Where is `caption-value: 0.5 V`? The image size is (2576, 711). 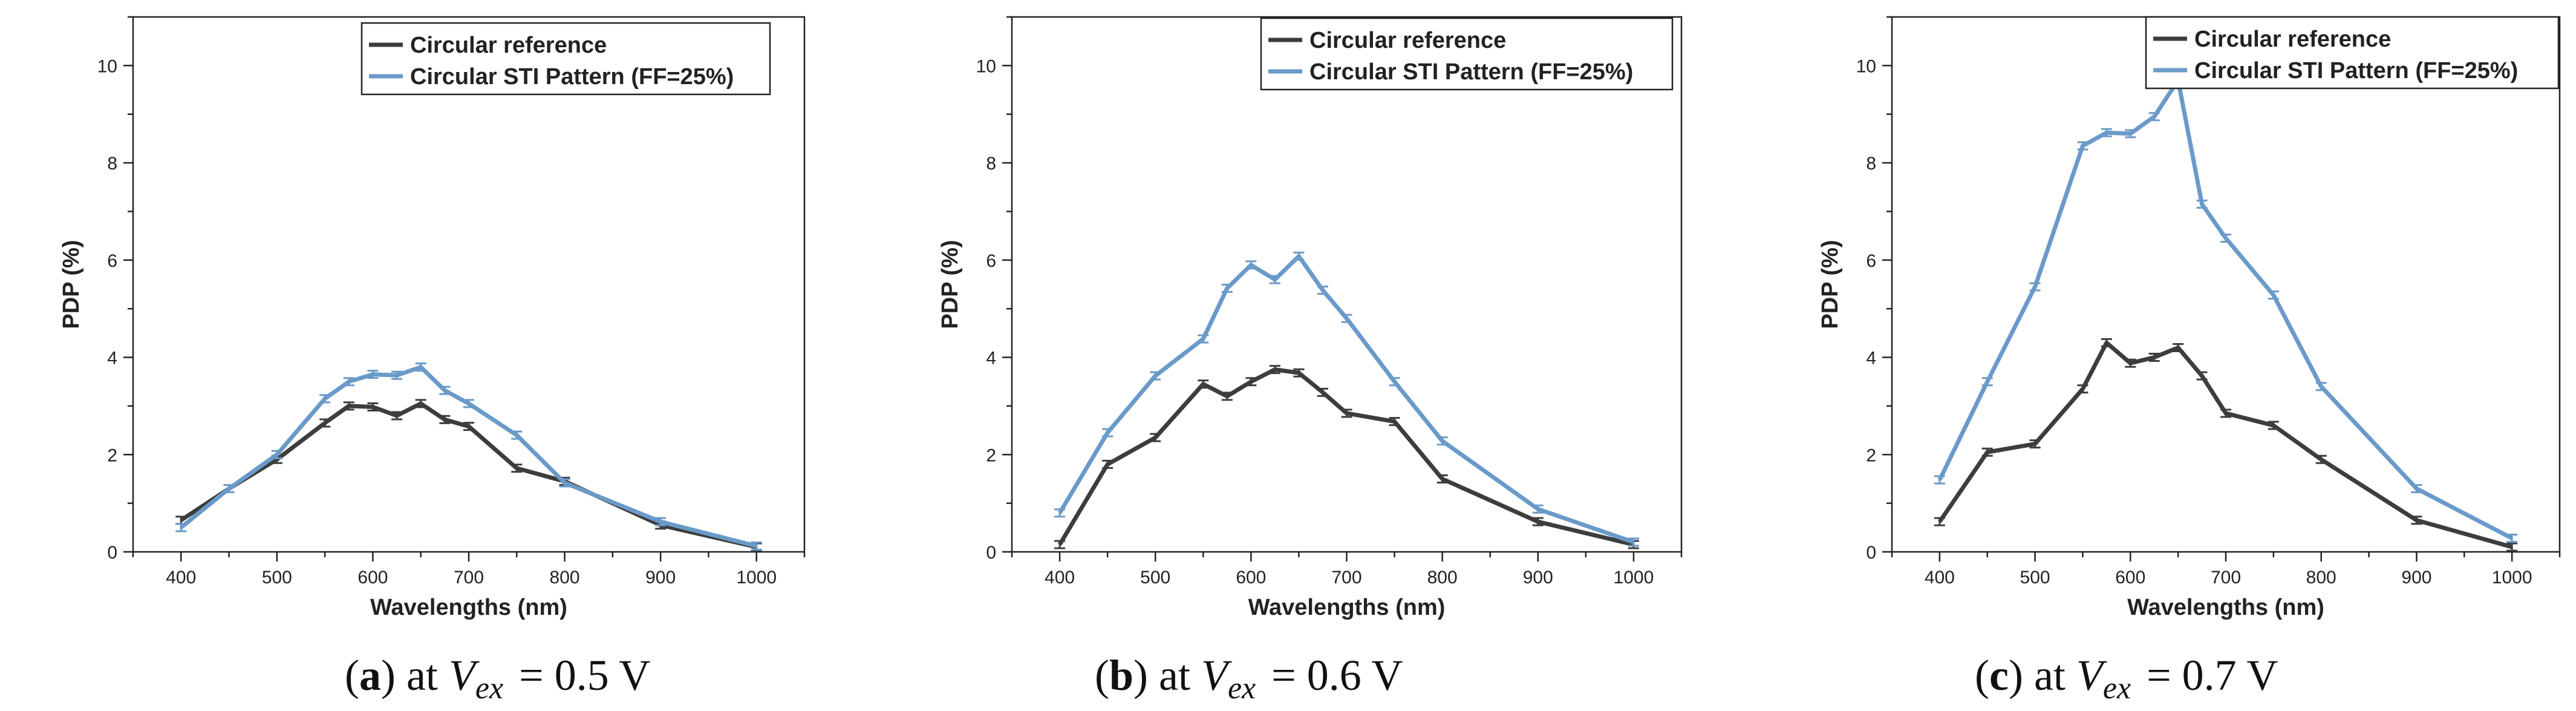 caption-value: 0.5 V is located at coordinates (603, 675).